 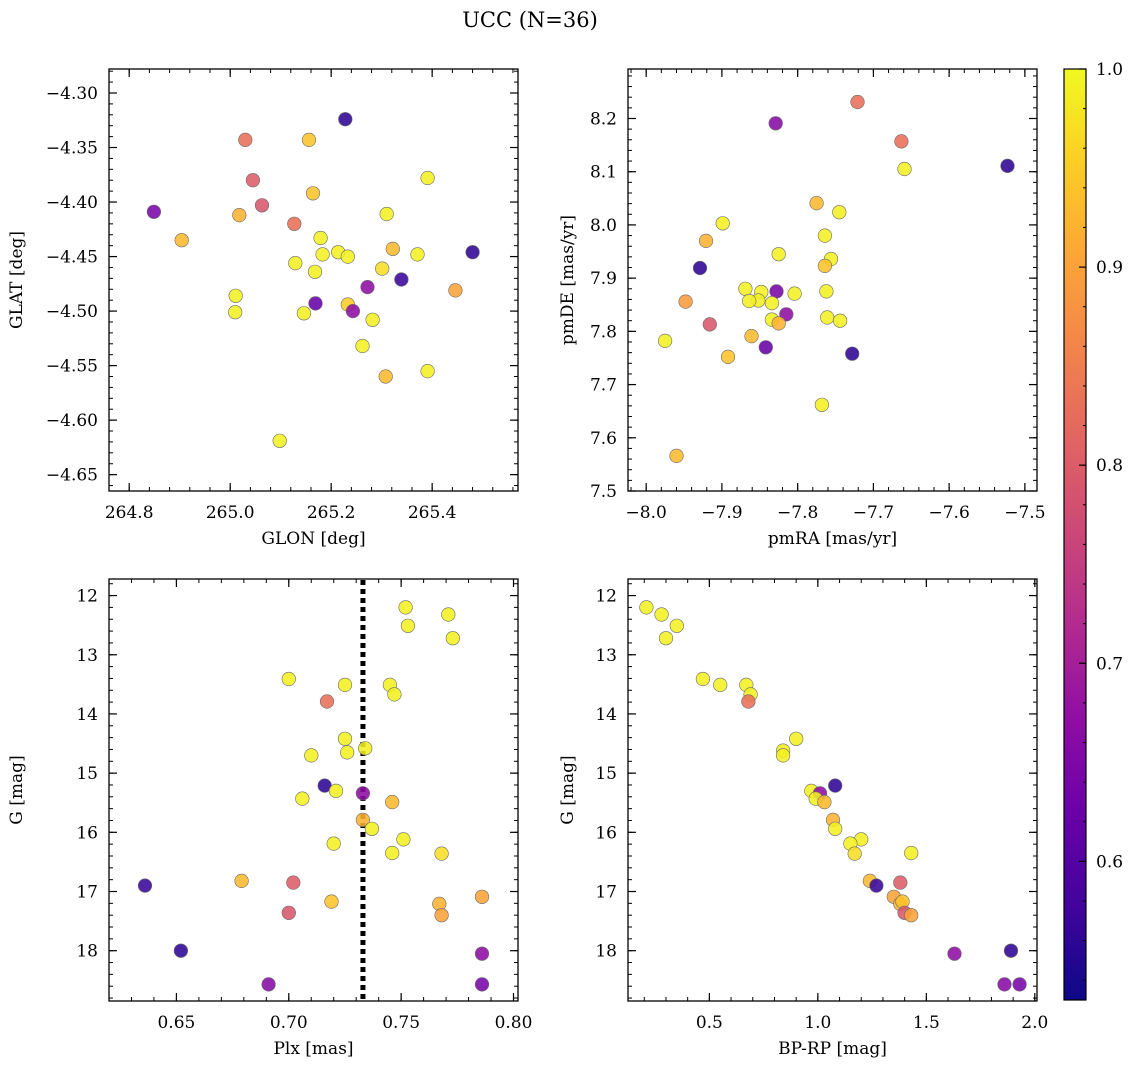 What do you see at coordinates (72, 258) in the screenshot?
I see `y-tick-label: −4.45` at bounding box center [72, 258].